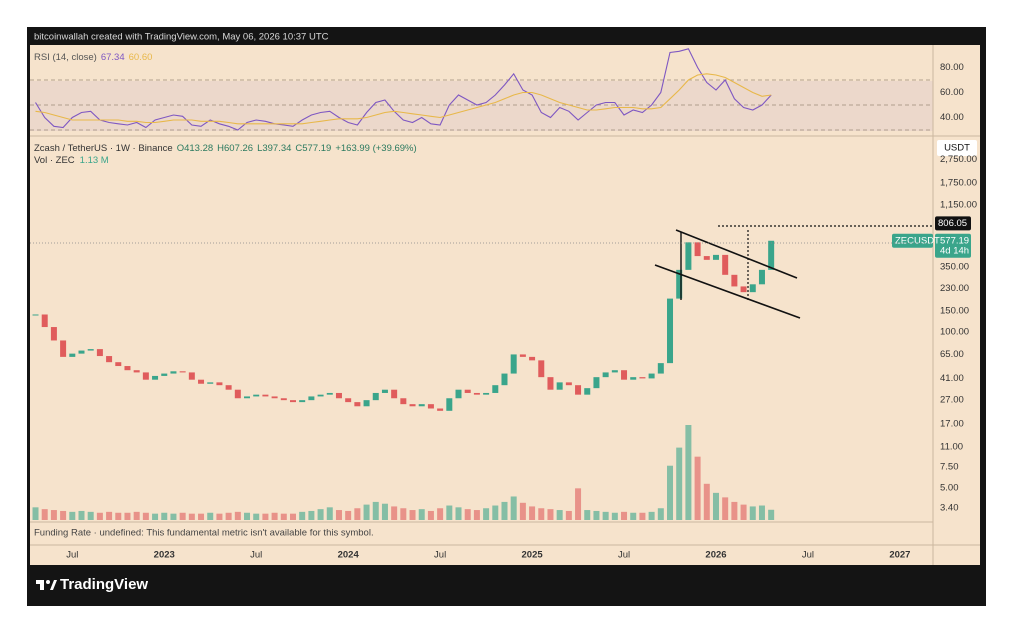 Image resolution: width=1013 pixels, height=632 pixels. Describe the element at coordinates (949, 508) in the screenshot. I see `y-tick-label: 3.40` at that location.